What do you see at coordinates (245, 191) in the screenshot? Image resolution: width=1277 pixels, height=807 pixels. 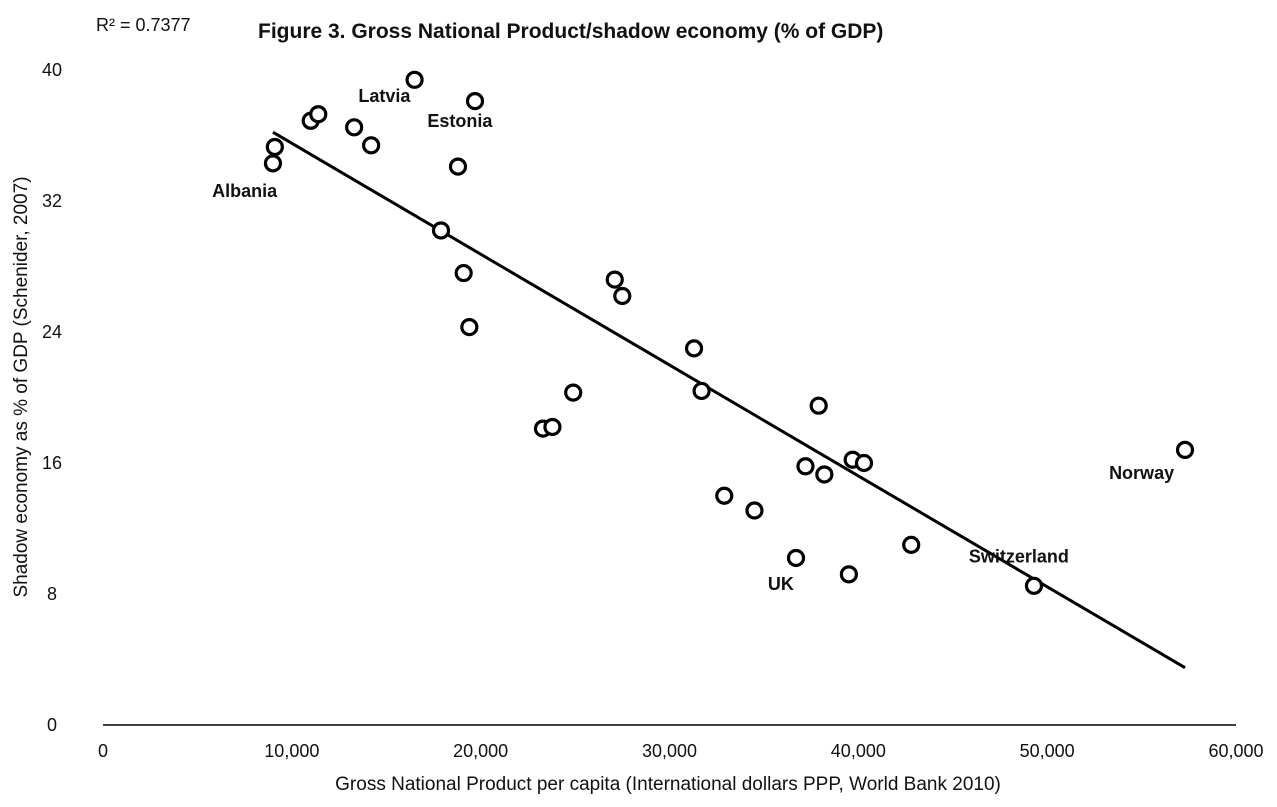 I see `country-label: Albania` at bounding box center [245, 191].